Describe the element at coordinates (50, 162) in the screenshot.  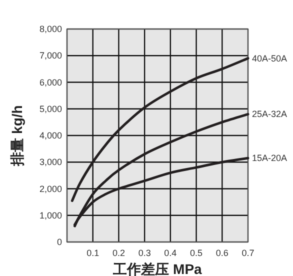
I see `y-tick-label: 3,000` at that location.